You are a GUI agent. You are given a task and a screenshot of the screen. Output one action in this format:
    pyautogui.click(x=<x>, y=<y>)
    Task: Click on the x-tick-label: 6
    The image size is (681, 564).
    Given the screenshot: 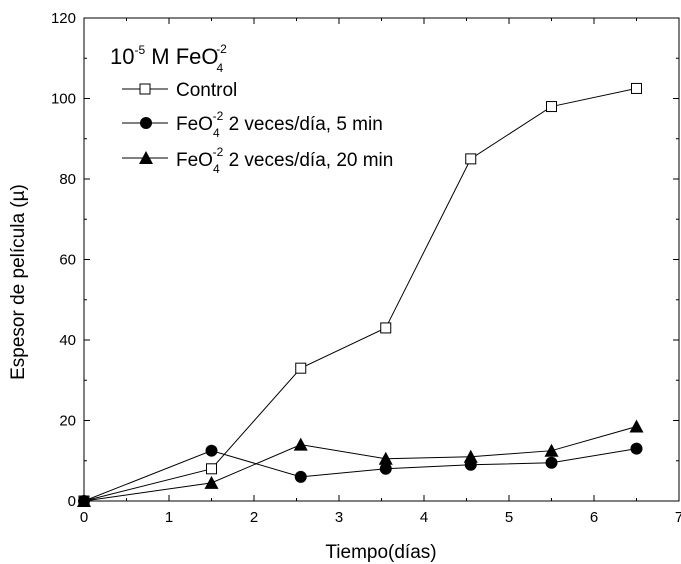 What is the action you would take?
    pyautogui.click(x=594, y=517)
    